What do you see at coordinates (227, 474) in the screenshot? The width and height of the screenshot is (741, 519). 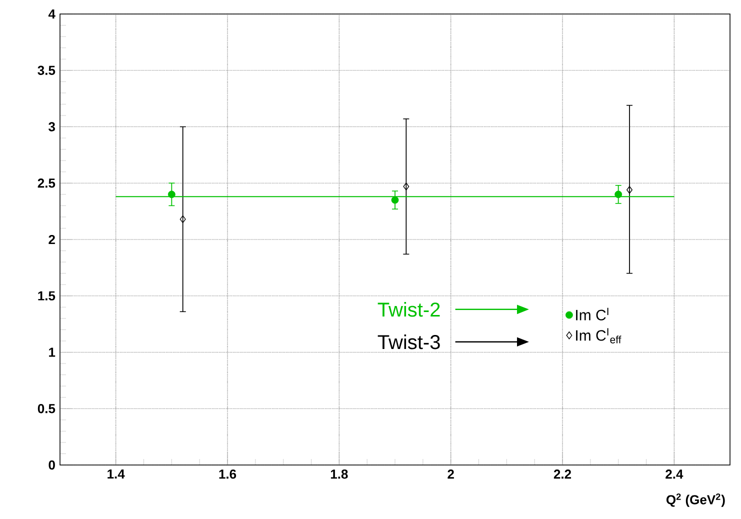 I see `x-tick-label: 1.6` at bounding box center [227, 474].